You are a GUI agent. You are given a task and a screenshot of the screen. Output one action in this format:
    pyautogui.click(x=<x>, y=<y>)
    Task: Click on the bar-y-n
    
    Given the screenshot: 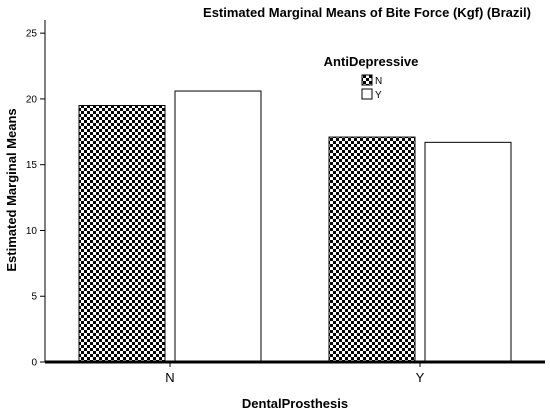 What is the action you would take?
    pyautogui.click(x=218, y=226)
    